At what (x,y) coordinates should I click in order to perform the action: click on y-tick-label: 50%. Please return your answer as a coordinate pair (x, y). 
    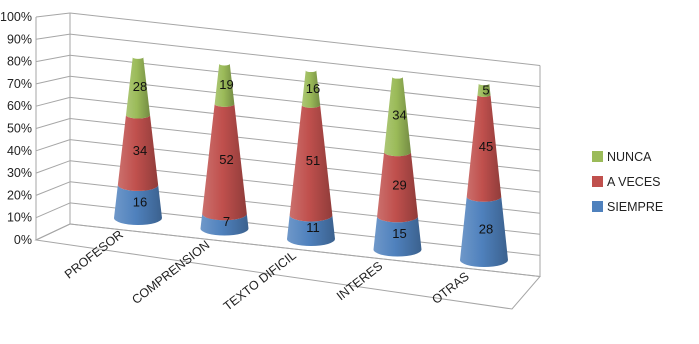
    Looking at the image, I should click on (19, 129).